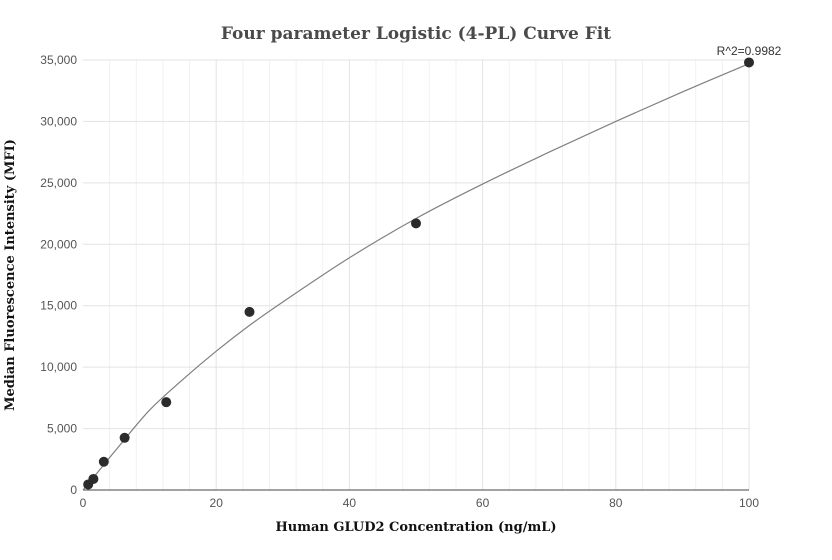 Image resolution: width=832 pixels, height=560 pixels. What do you see at coordinates (10, 275) in the screenshot?
I see `y-axis-label: Median Fluorescence Intensity (MFI)` at bounding box center [10, 275].